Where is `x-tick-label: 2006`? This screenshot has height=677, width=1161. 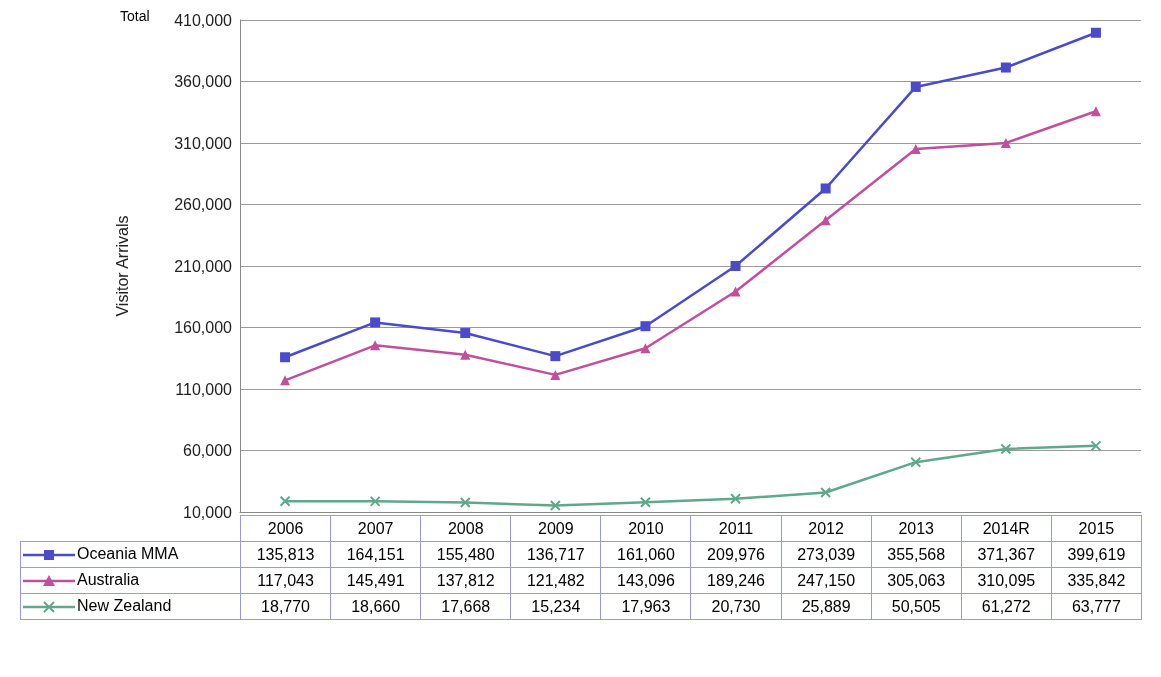 x-tick-label: 2006 is located at coordinates (285, 528).